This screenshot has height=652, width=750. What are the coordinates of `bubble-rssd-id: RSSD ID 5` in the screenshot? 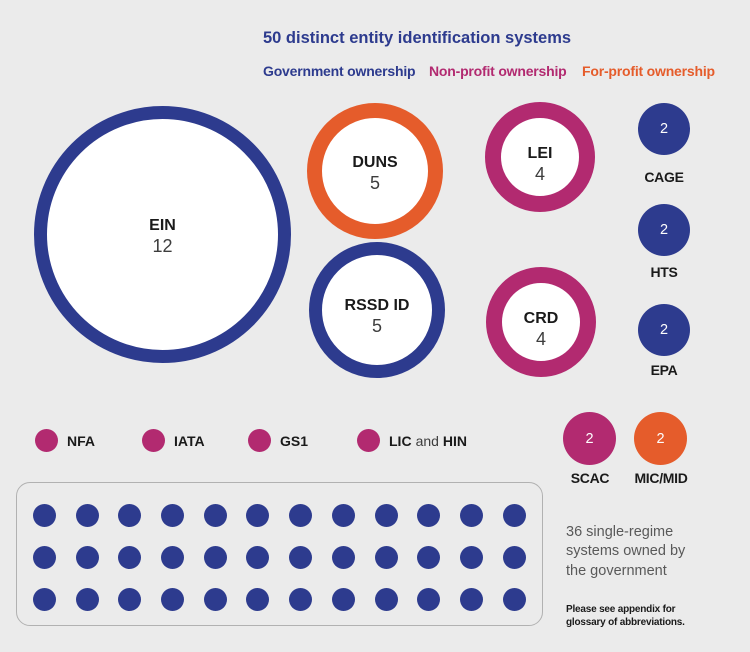 It's located at (377, 310).